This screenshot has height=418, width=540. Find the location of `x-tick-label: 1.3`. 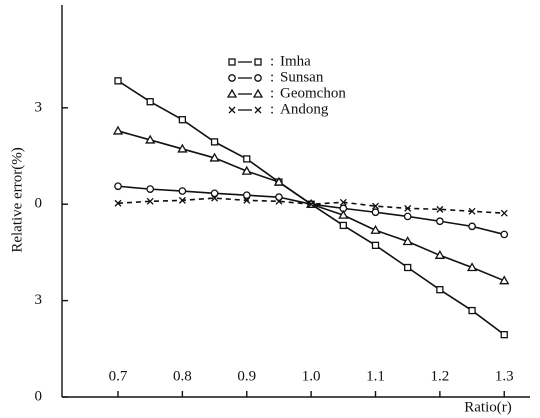

x-tick-label: 1.3 is located at coordinates (504, 376).